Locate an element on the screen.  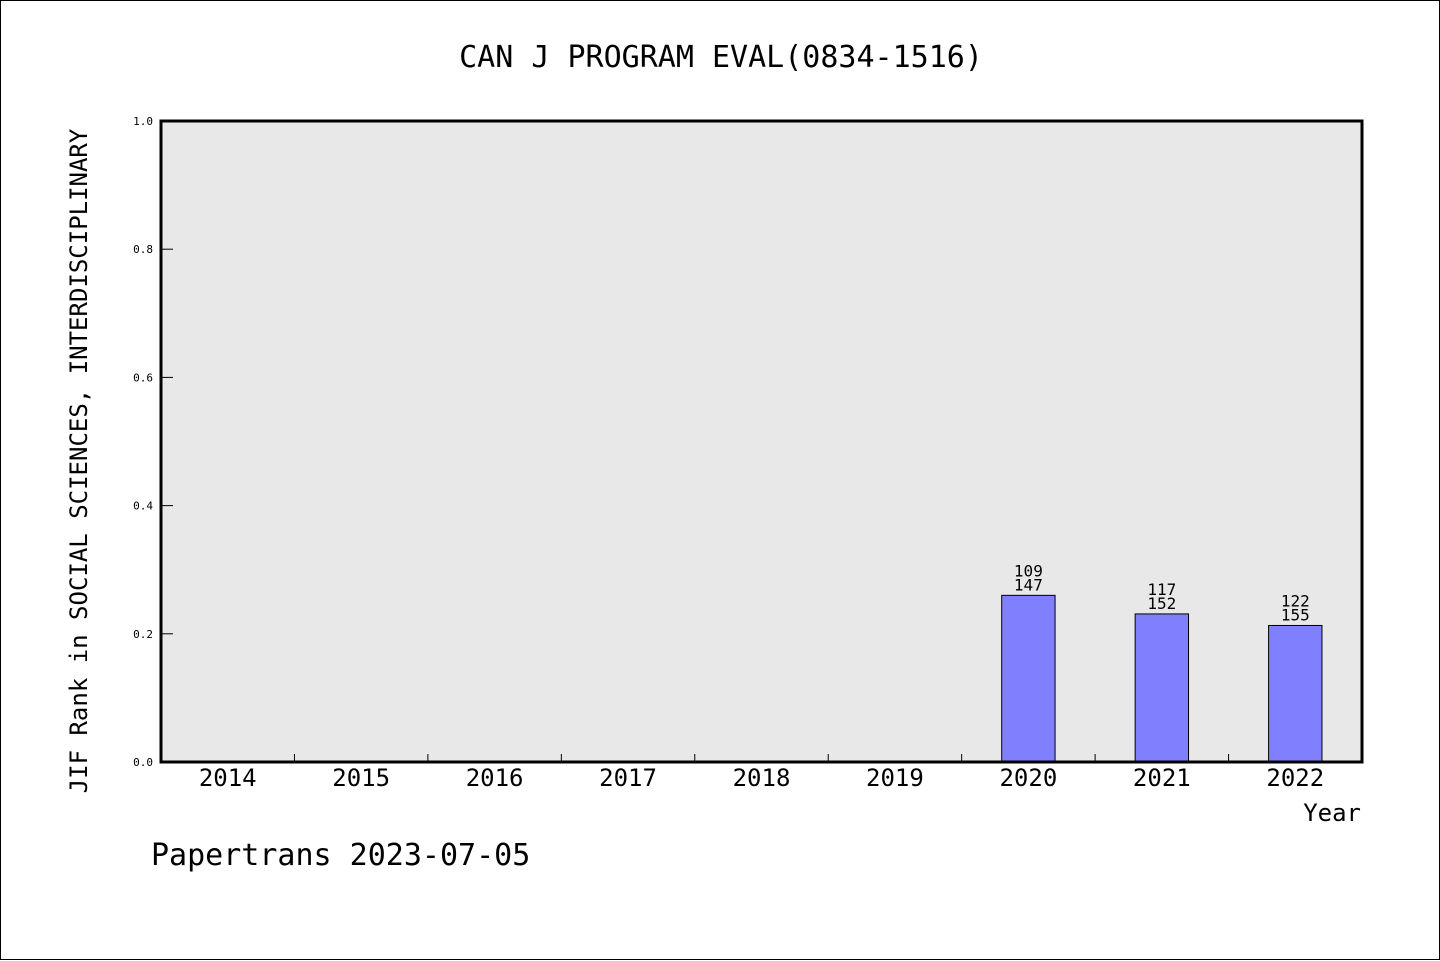
bar-2022 is located at coordinates (1295, 693).